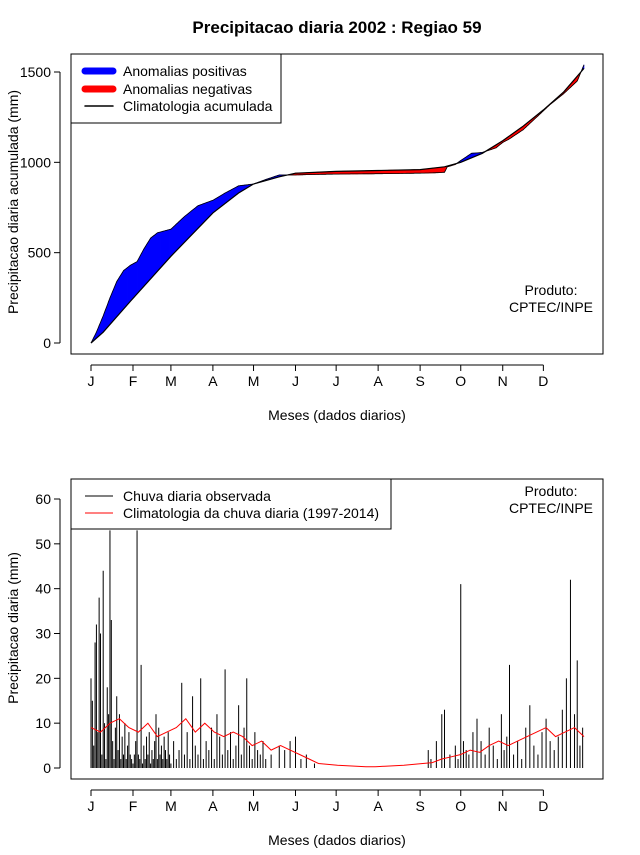 The width and height of the screenshot is (640, 855). What do you see at coordinates (460, 806) in the screenshot?
I see `bottom-x-tick-label: O` at bounding box center [460, 806].